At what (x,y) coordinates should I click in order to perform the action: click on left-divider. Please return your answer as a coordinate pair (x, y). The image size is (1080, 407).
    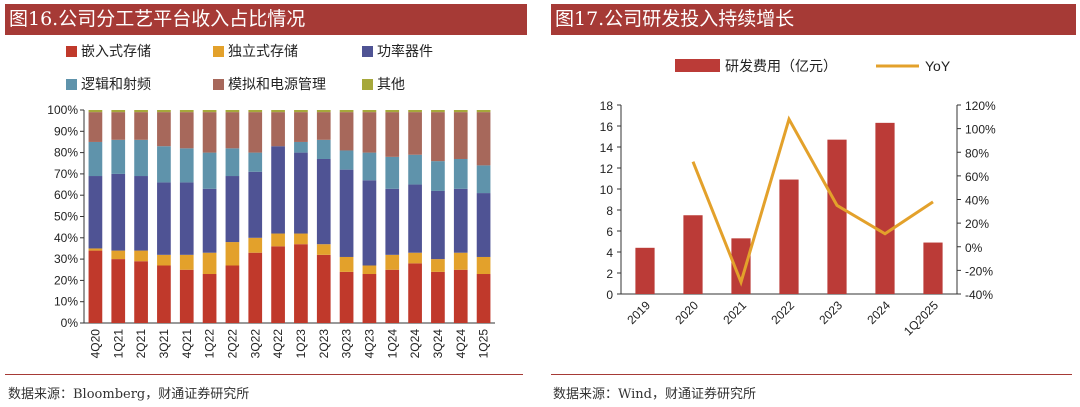
    Looking at the image, I should click on (264, 374).